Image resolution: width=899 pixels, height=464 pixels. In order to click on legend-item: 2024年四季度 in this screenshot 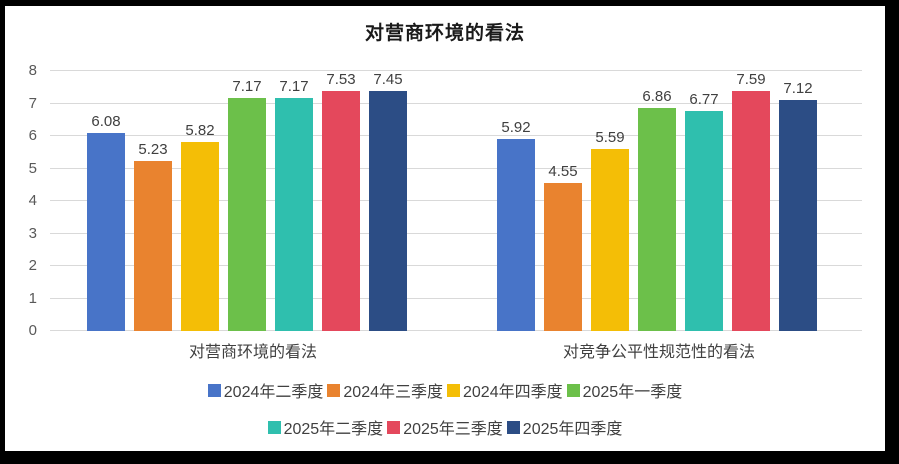, I will do `click(505, 390)`.